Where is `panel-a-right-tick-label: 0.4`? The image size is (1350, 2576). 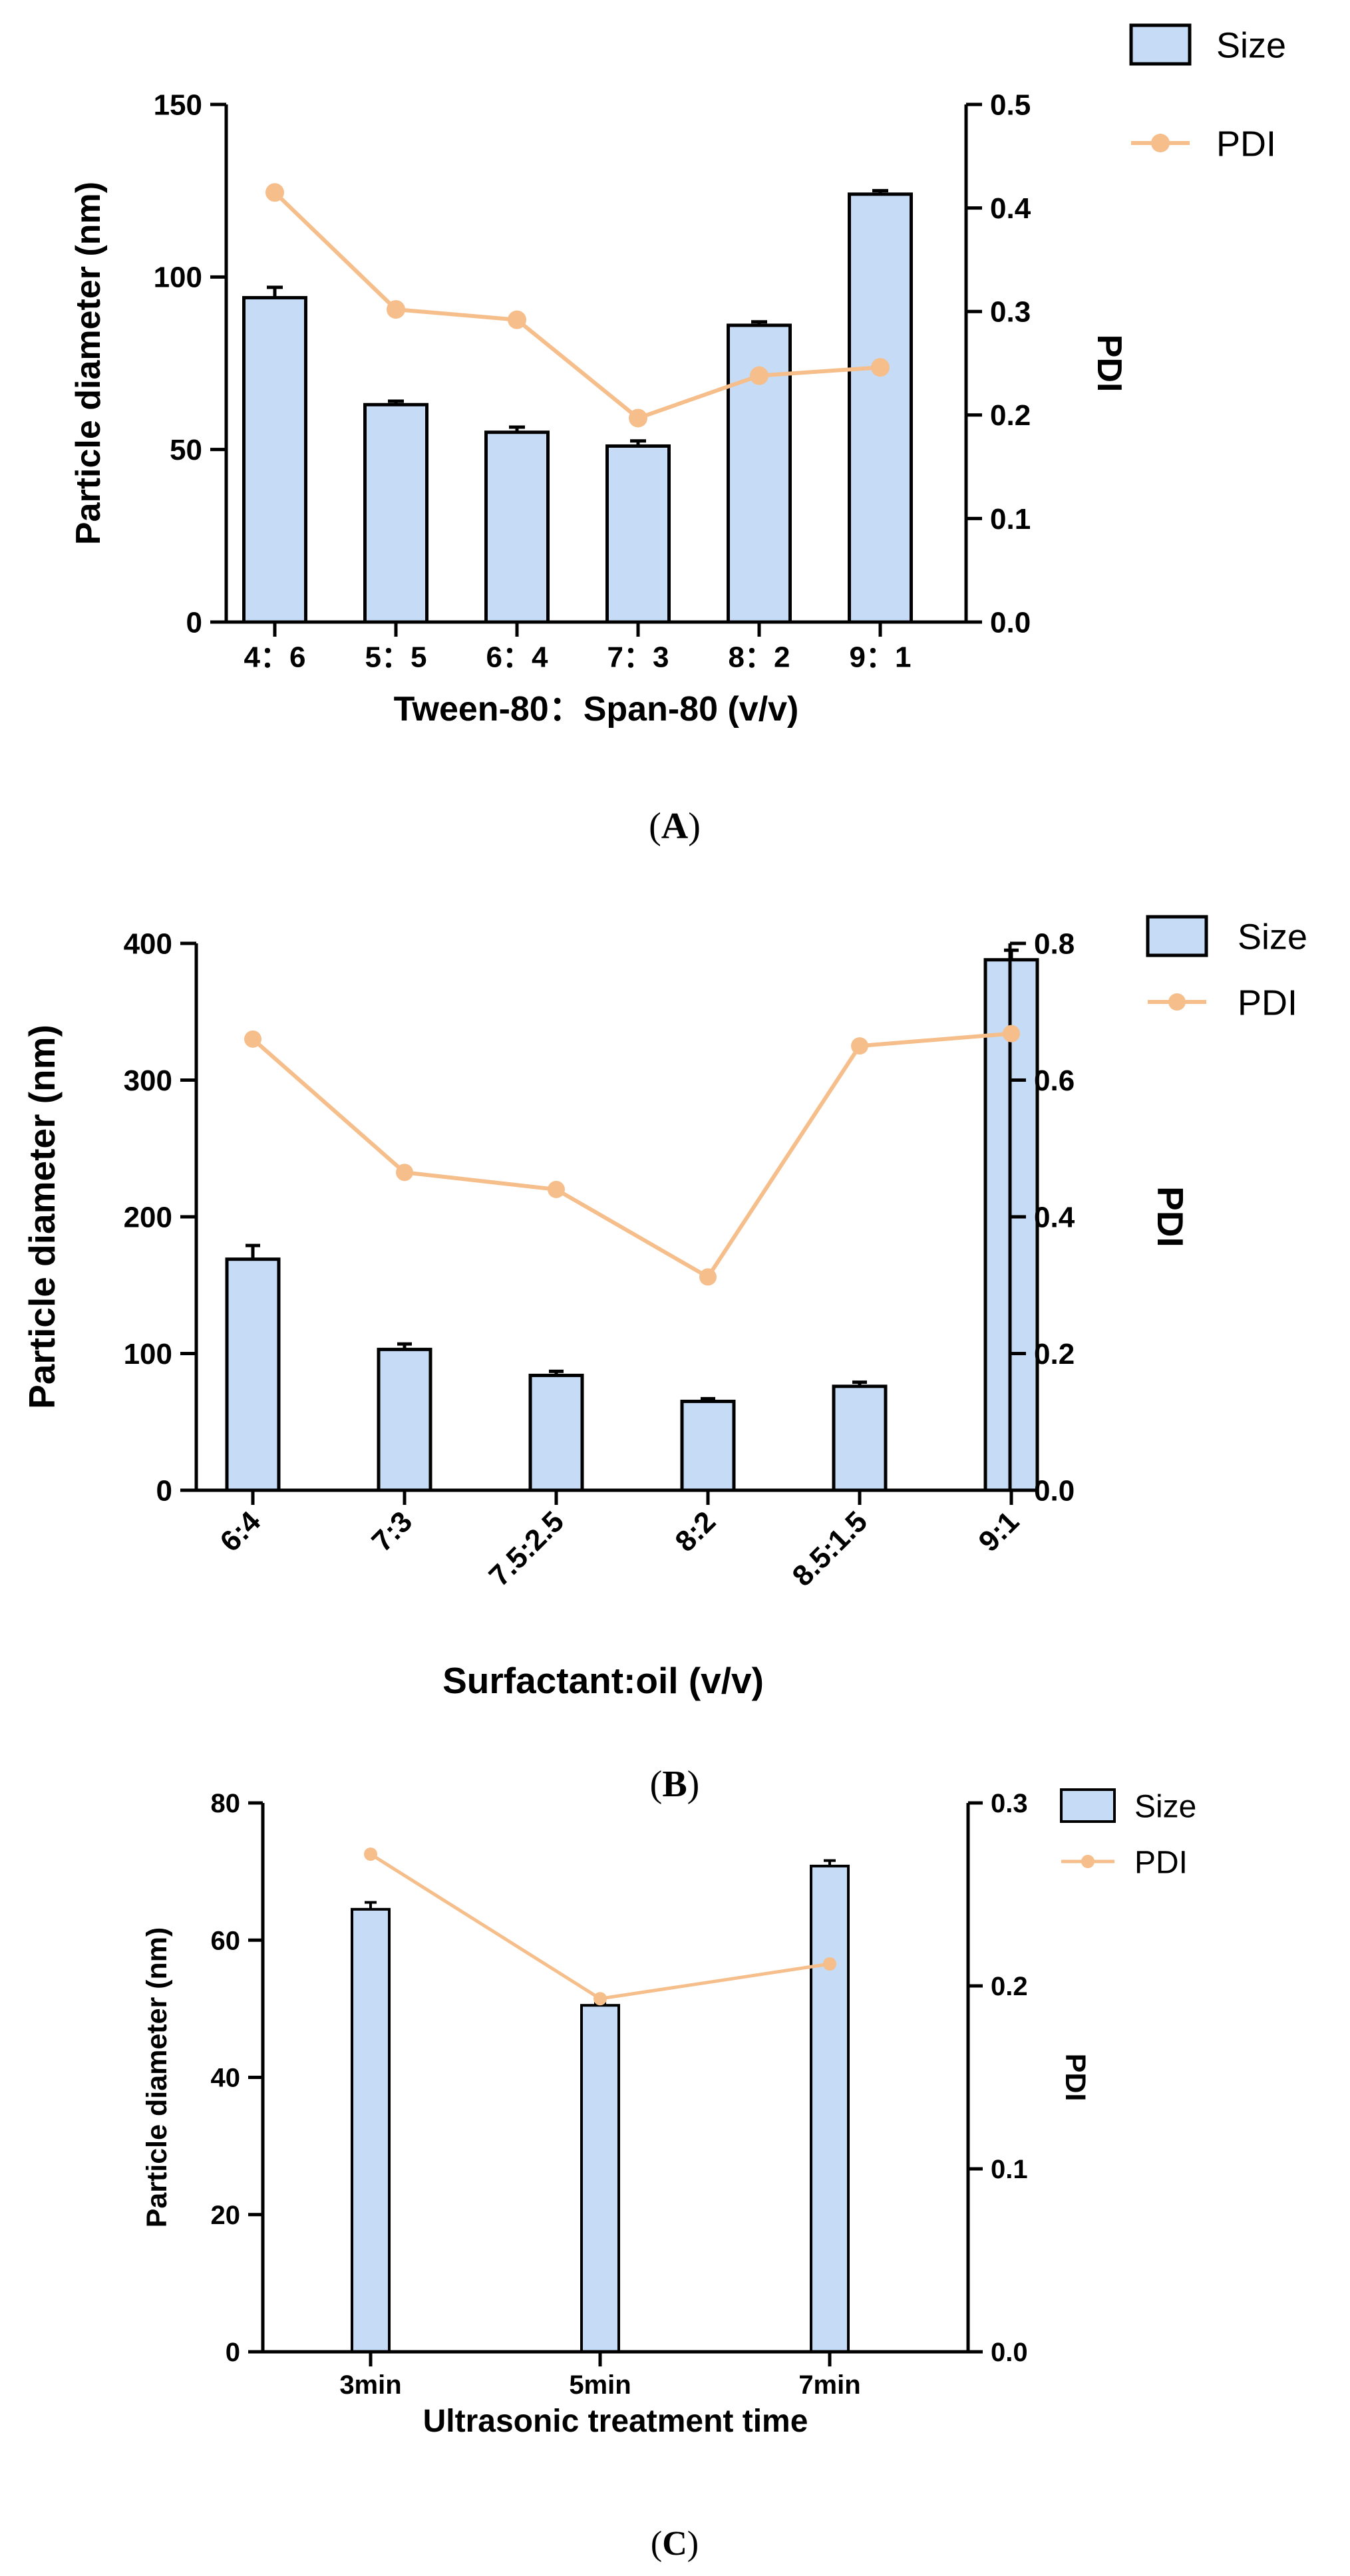 panel-a-right-tick-label: 0.4 is located at coordinates (1011, 208).